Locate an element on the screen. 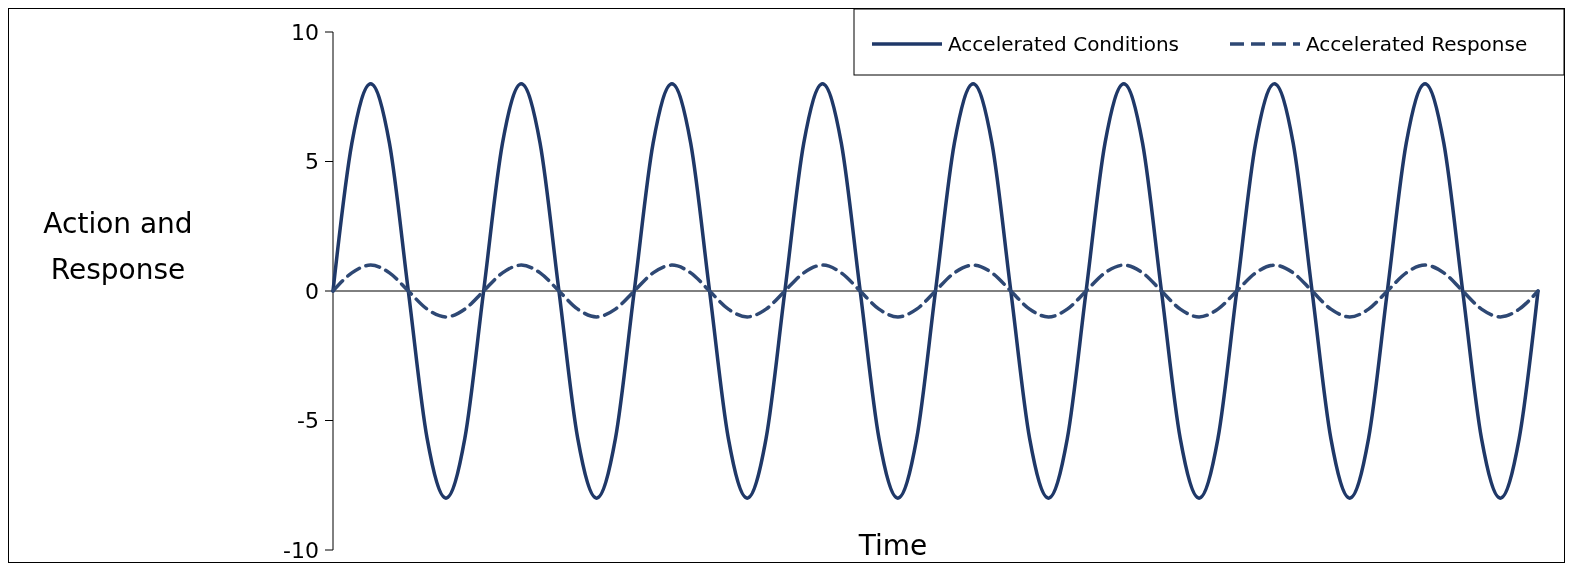  y-tick-label: 10 is located at coordinates (305, 32).